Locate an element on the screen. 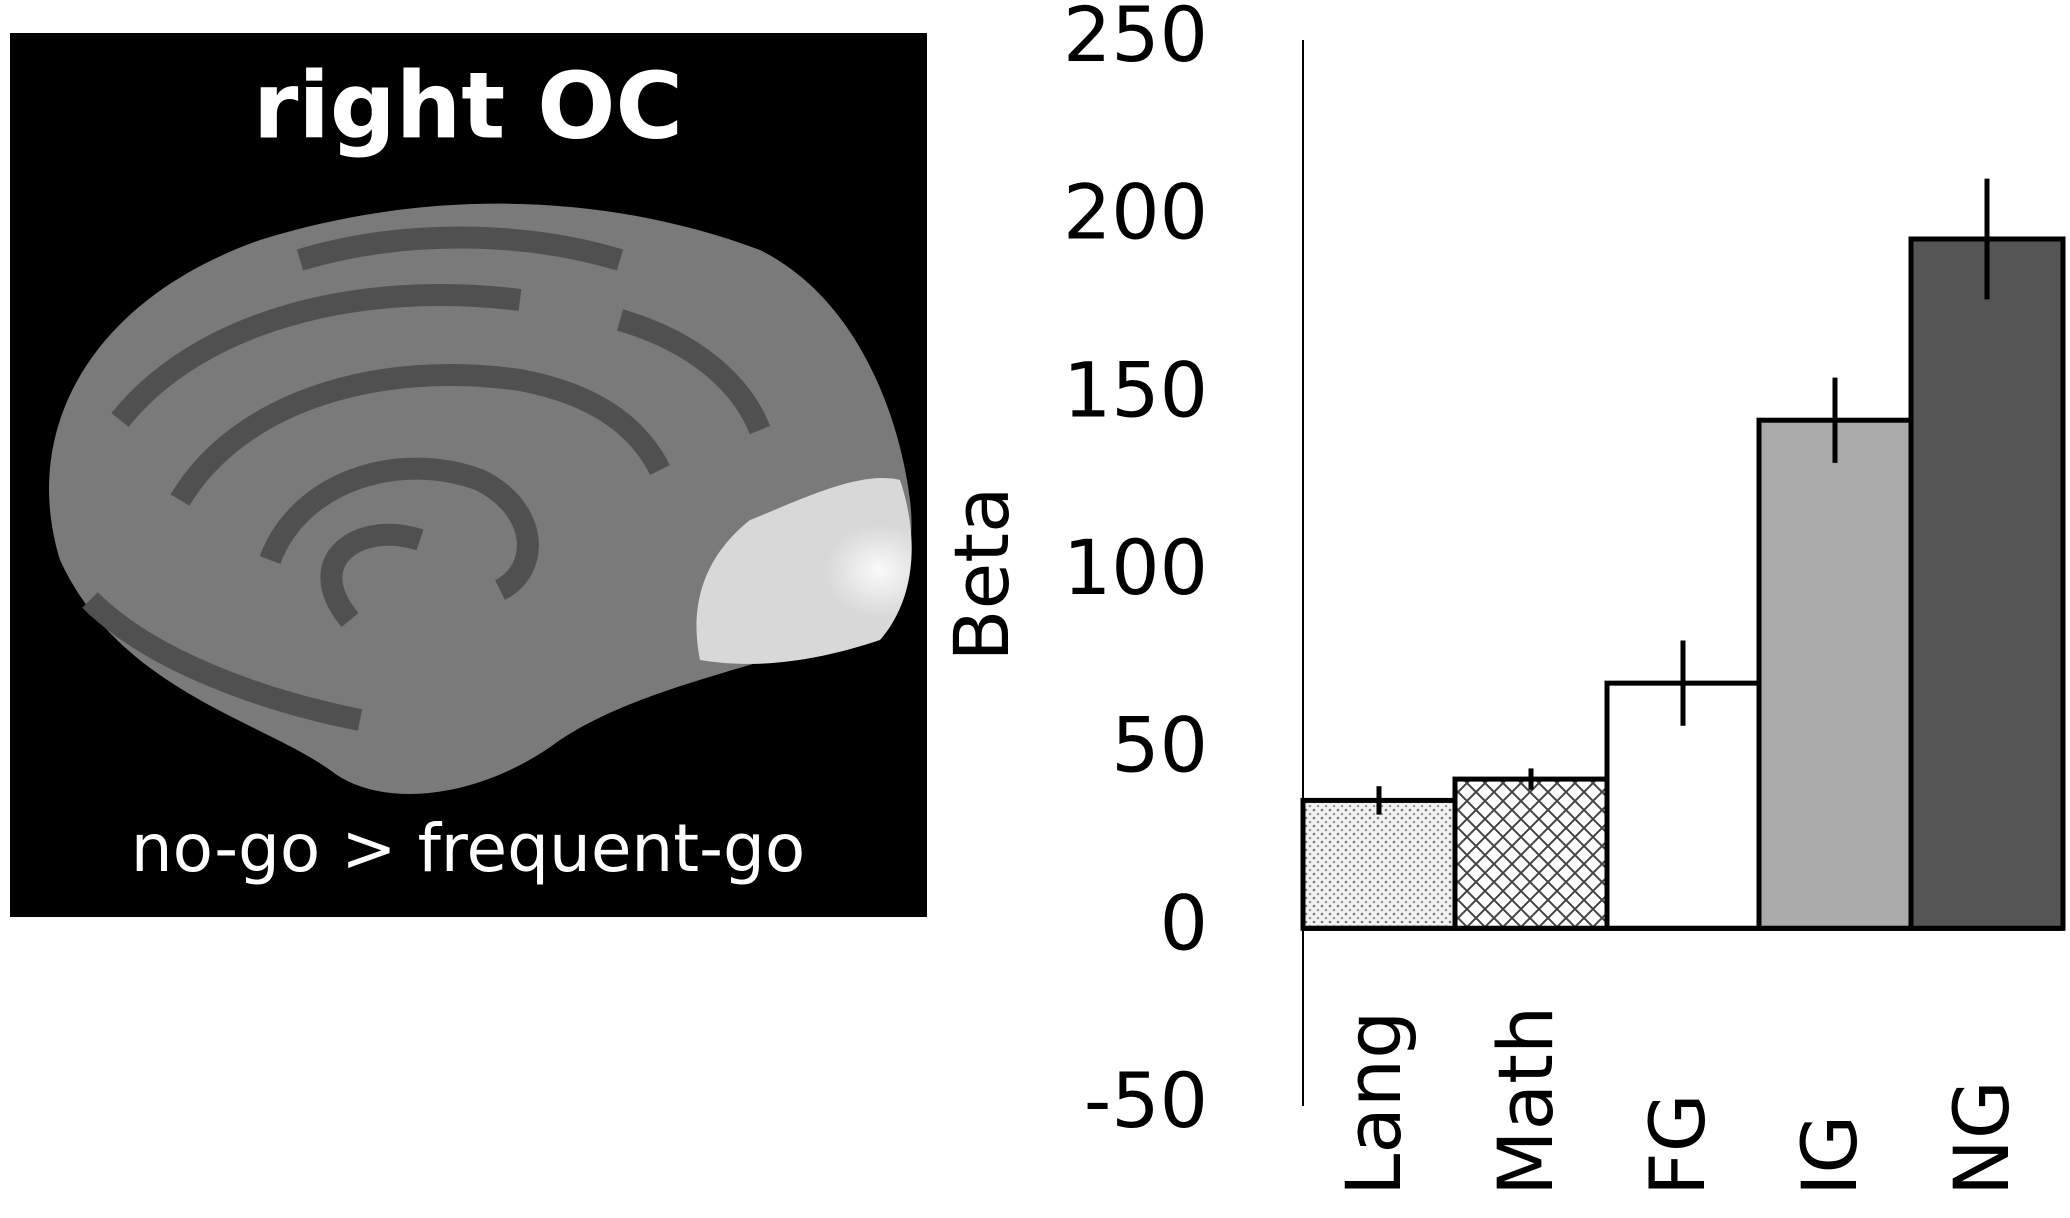 The width and height of the screenshot is (2070, 1218). panel-caption: no-go > frequent-go is located at coordinates (468, 848).